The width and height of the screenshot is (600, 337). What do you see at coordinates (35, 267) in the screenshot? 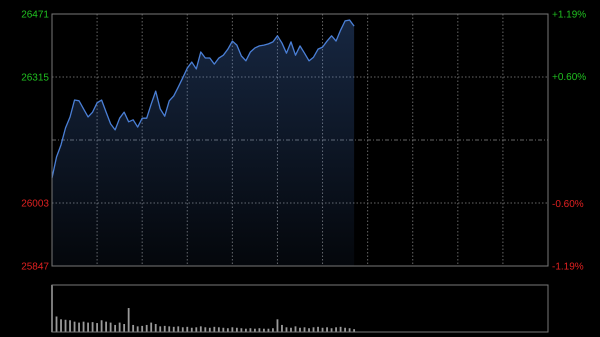
I see `y-tick-label: 25847` at bounding box center [35, 267].